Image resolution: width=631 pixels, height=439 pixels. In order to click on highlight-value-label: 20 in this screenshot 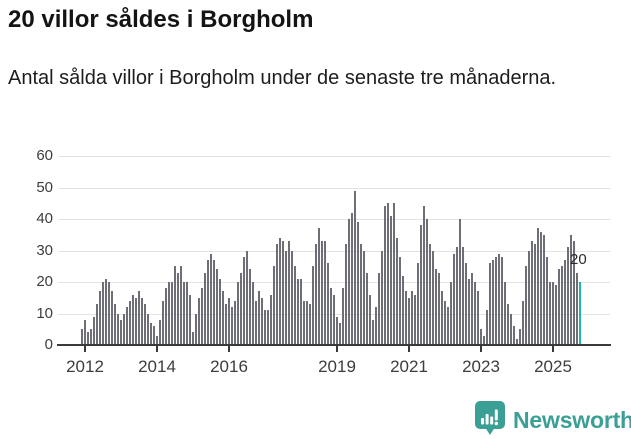, I will do `click(578, 259)`.